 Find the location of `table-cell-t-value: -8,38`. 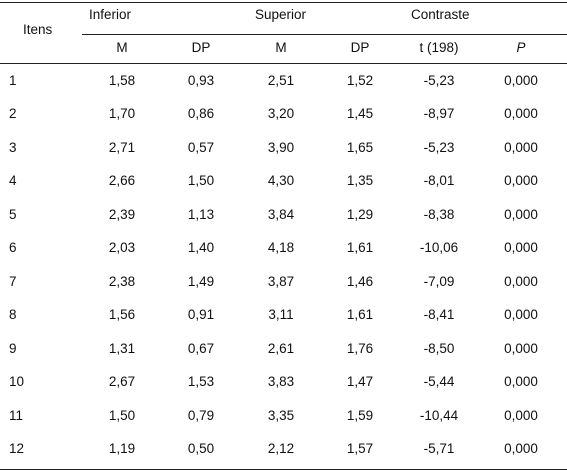

table-cell-t-value: -8,38 is located at coordinates (439, 214).